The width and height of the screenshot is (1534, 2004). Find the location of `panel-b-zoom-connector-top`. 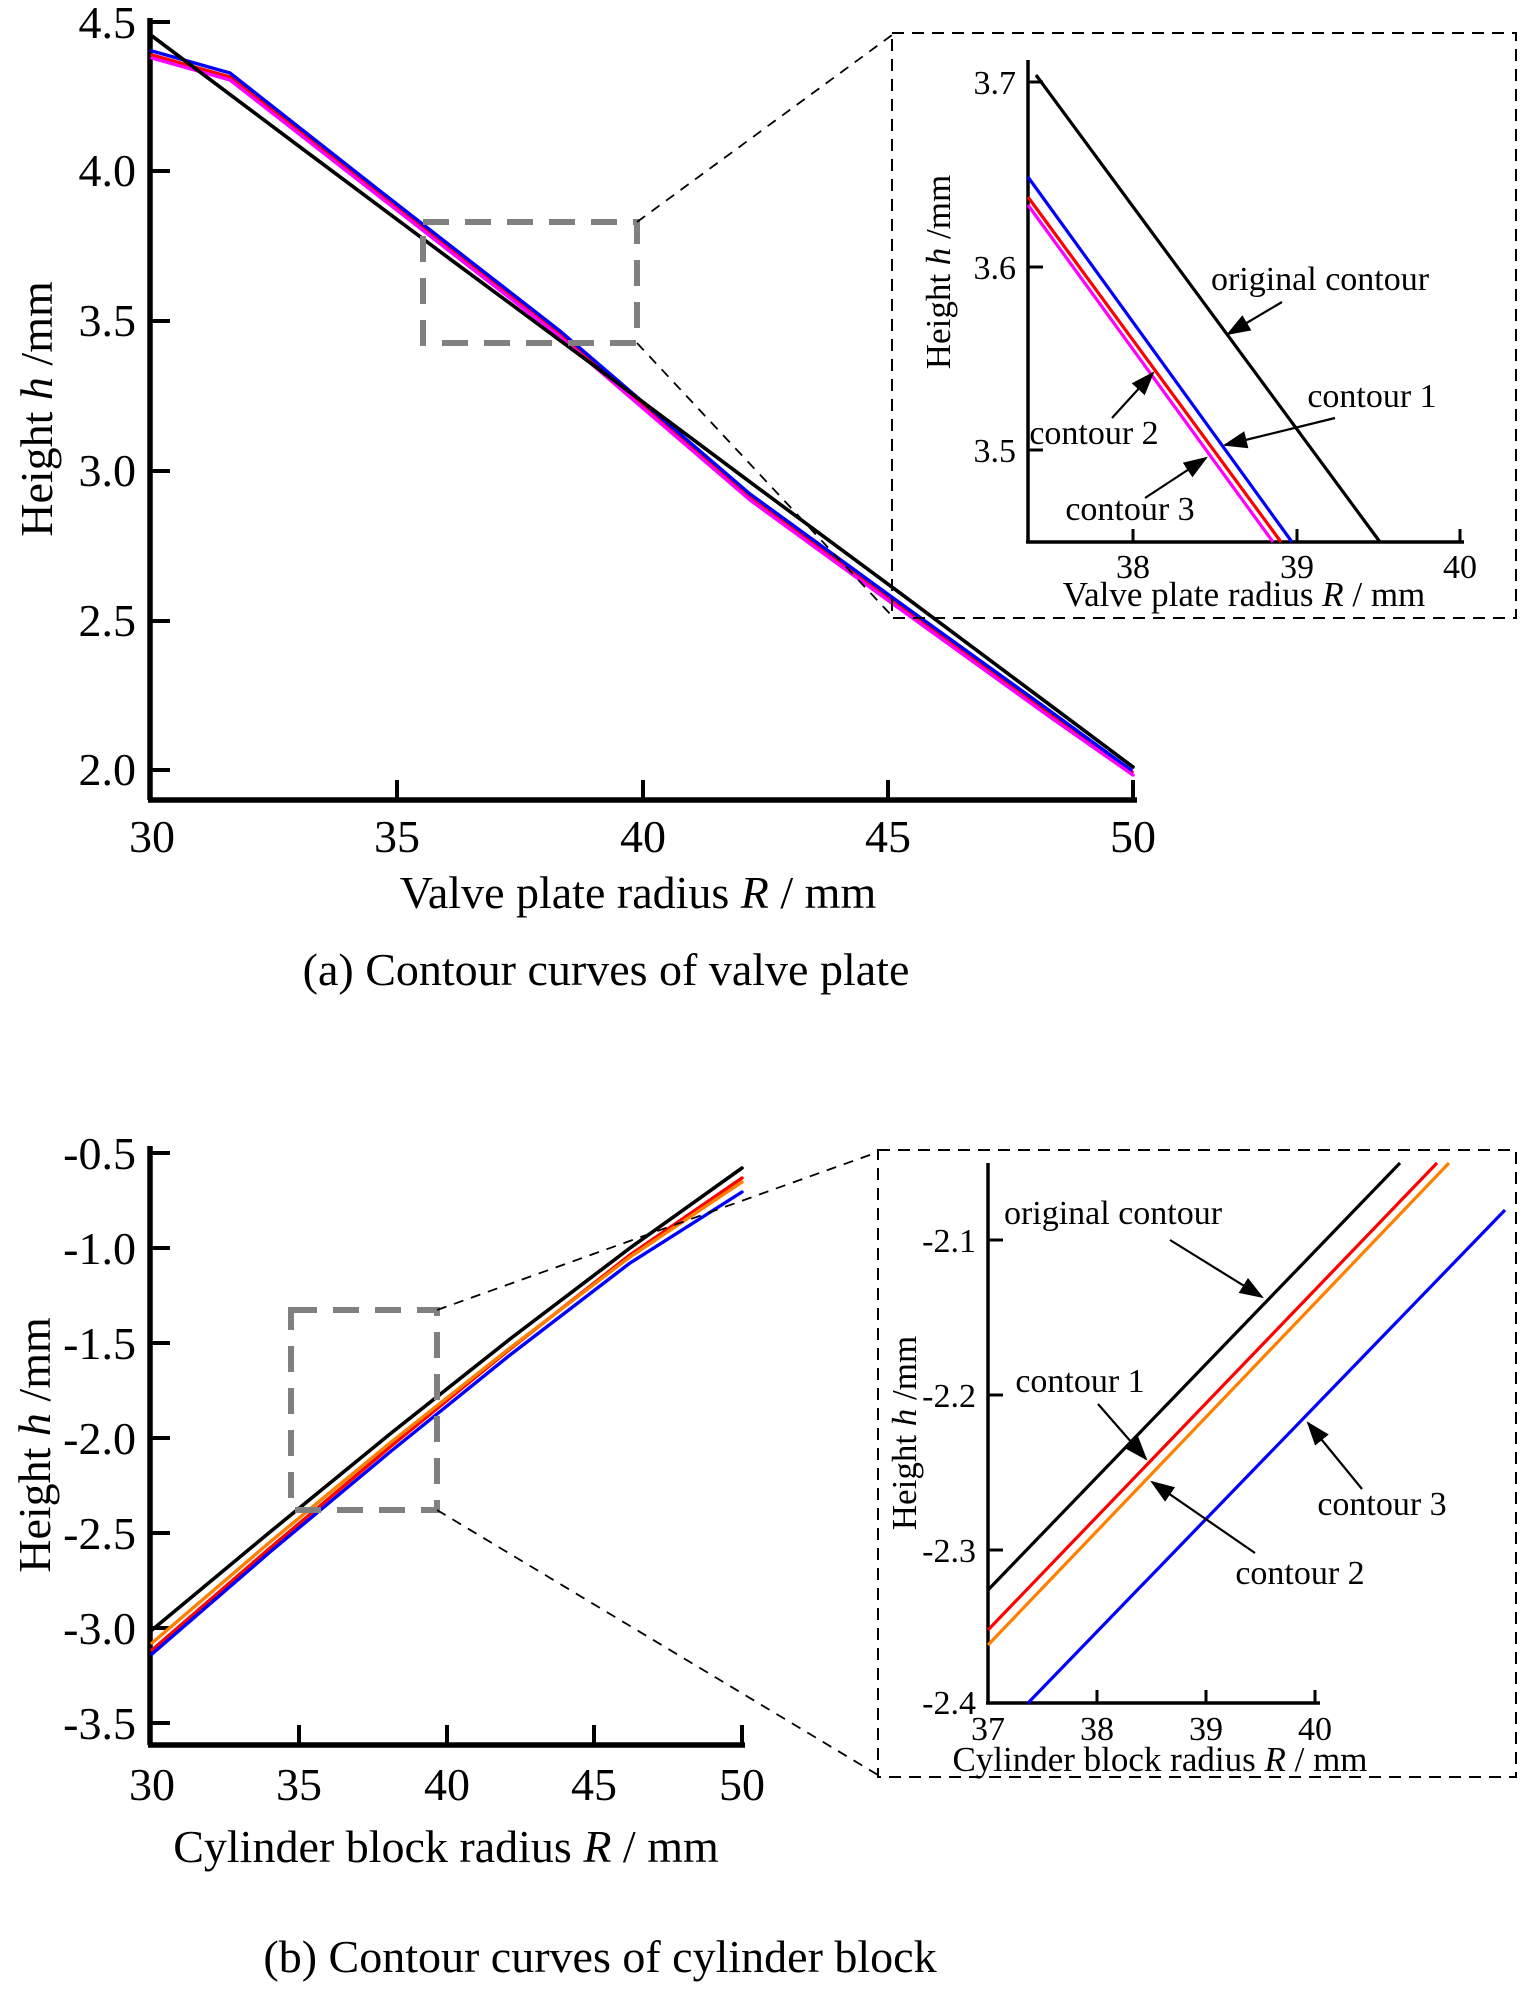

panel-b-zoom-connector-top is located at coordinates (657, 1231).